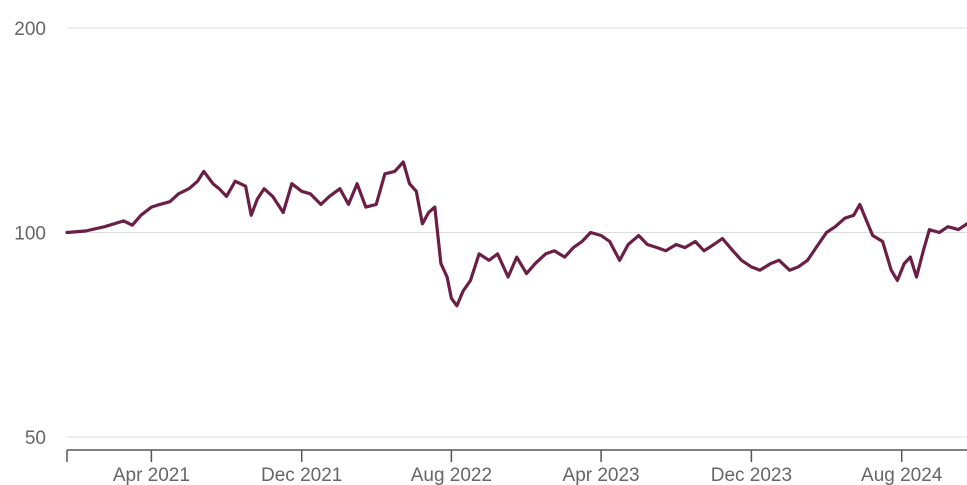  What do you see at coordinates (301, 475) in the screenshot?
I see `x-tick-label: Dec 2021` at bounding box center [301, 475].